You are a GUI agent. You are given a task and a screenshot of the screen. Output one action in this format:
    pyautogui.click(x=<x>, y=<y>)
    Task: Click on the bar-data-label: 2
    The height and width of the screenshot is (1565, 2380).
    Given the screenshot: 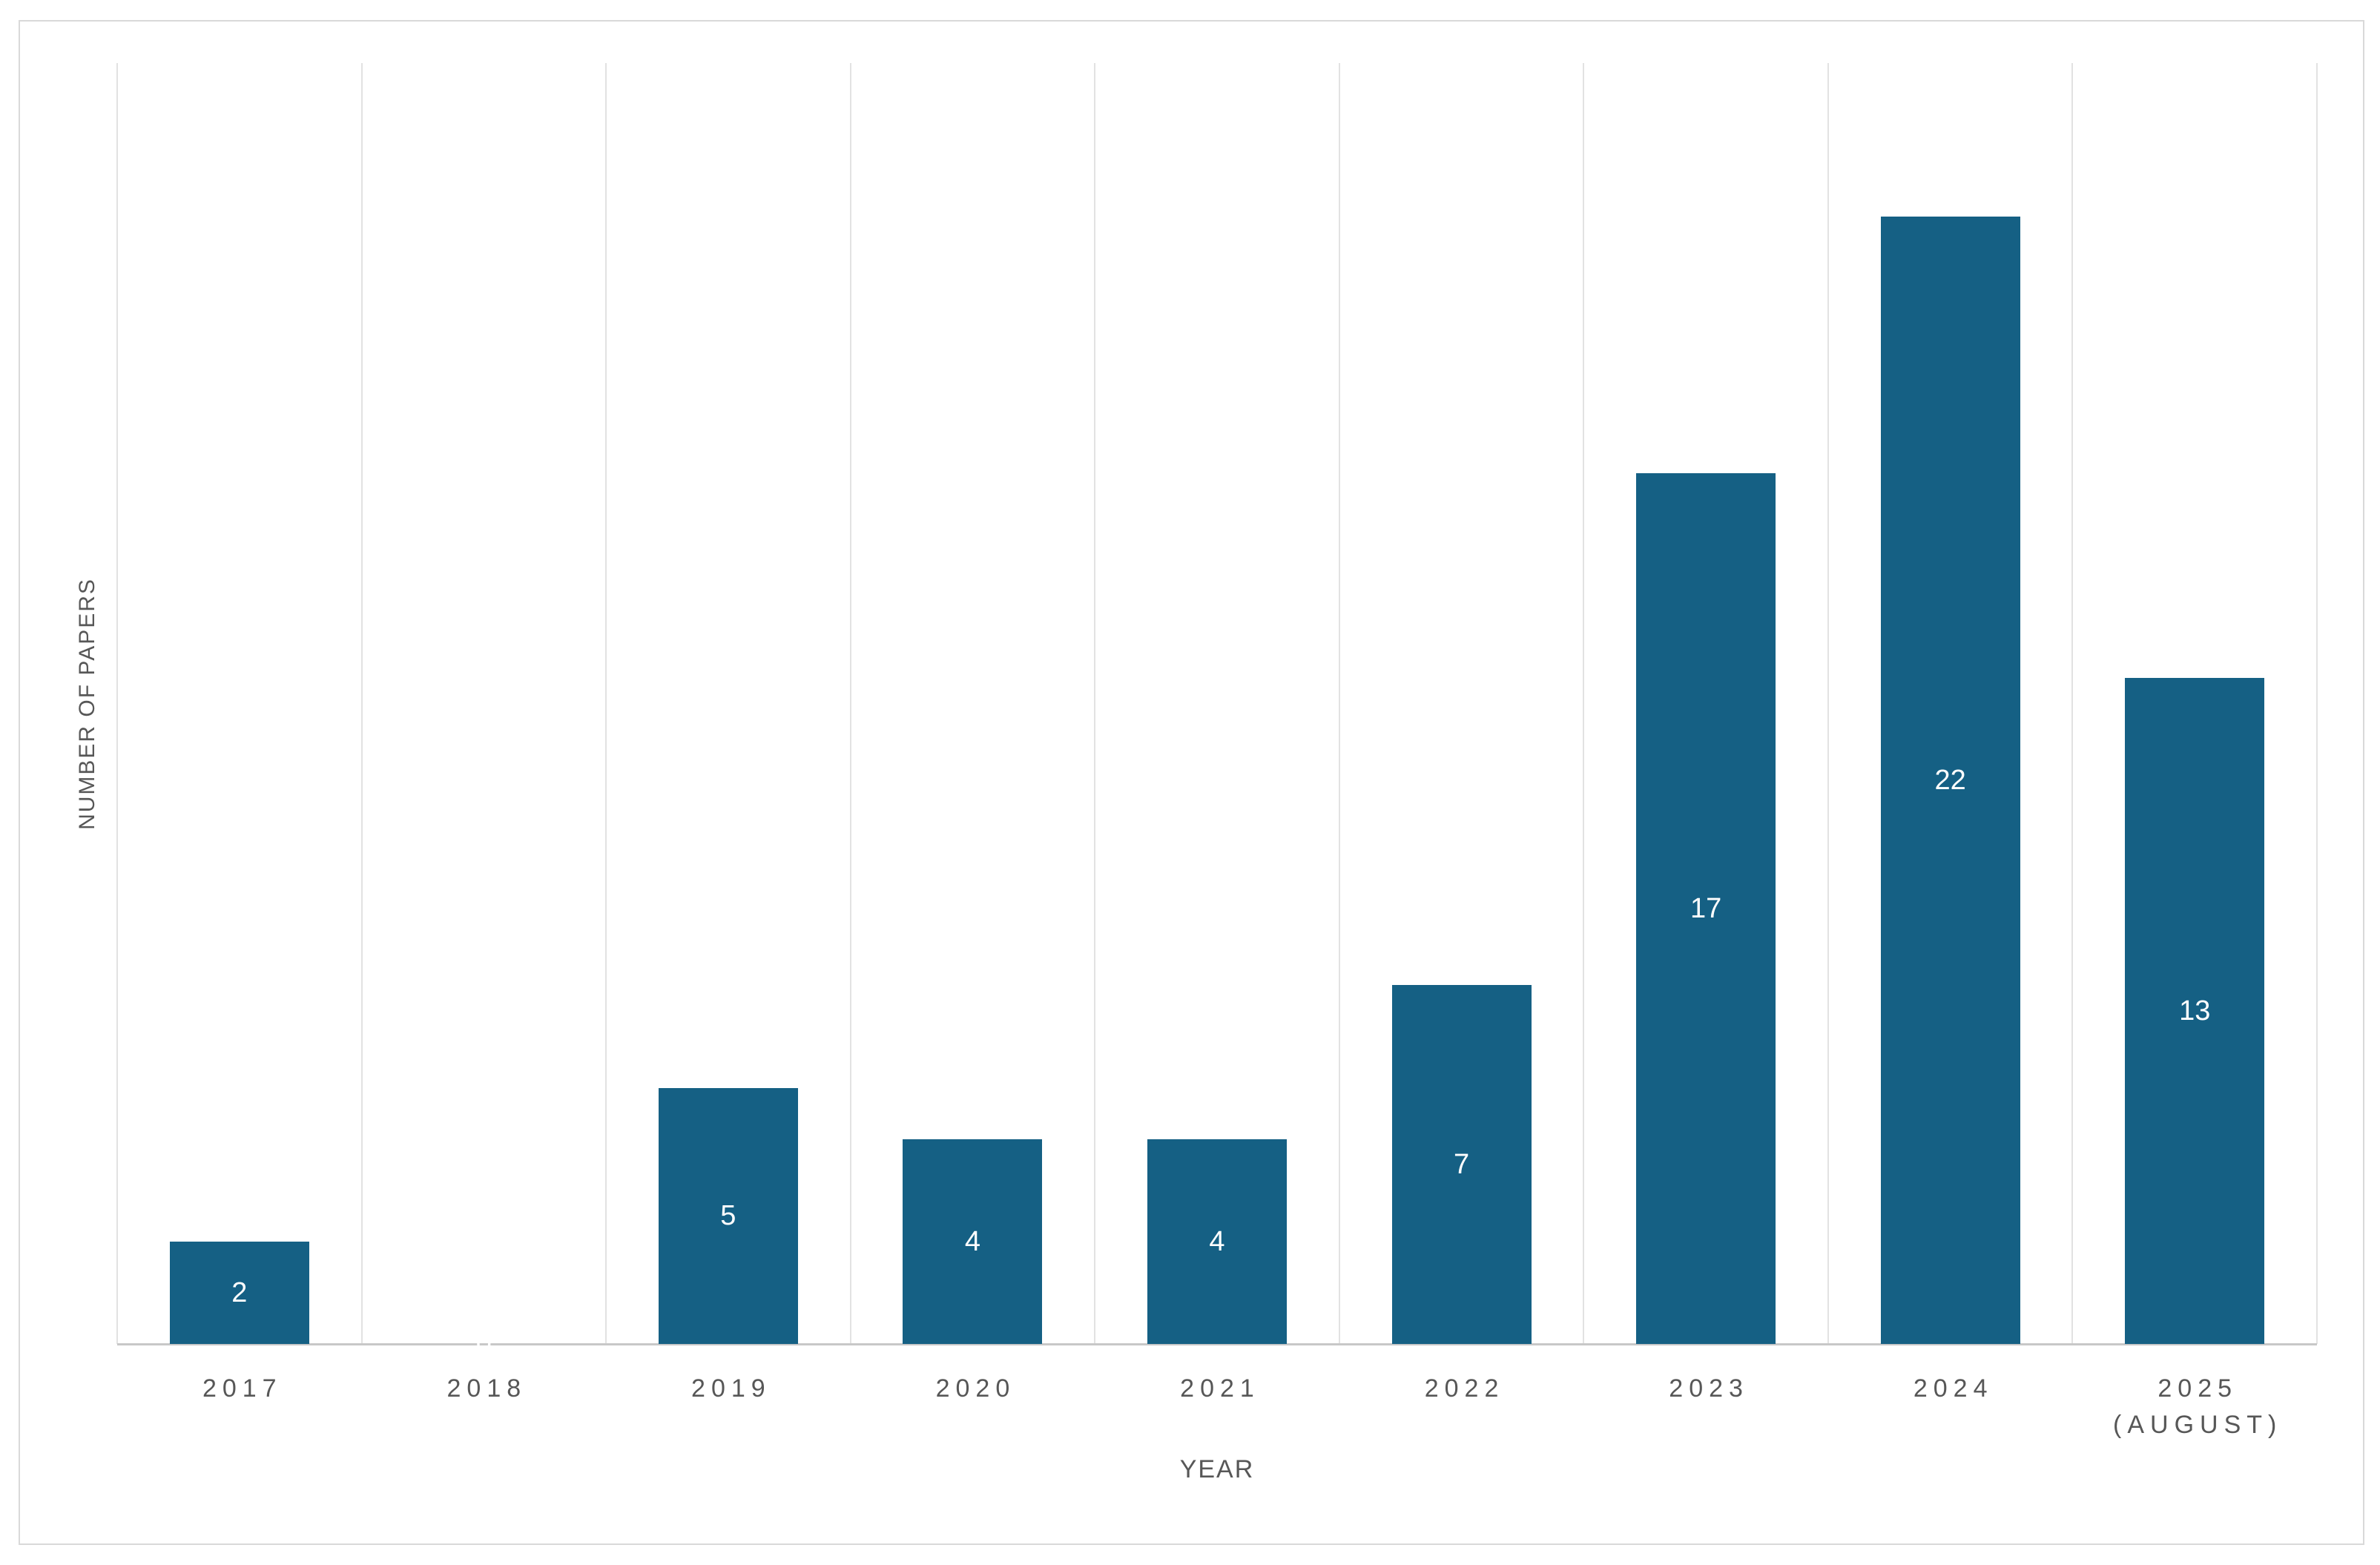 What is the action you would take?
    pyautogui.click(x=240, y=1292)
    